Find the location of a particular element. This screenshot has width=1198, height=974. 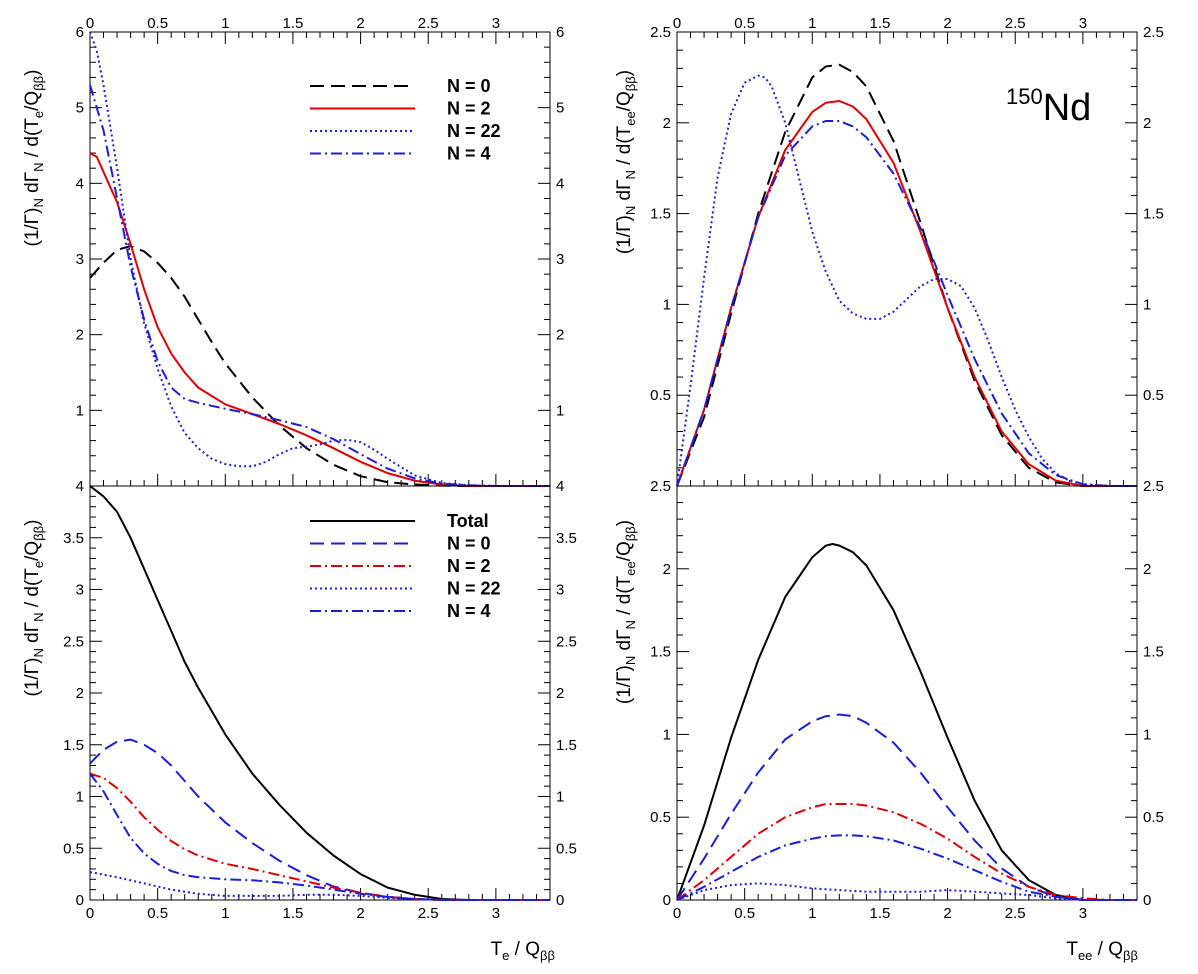

y-tick-label: 3.5 is located at coordinates (73, 538).